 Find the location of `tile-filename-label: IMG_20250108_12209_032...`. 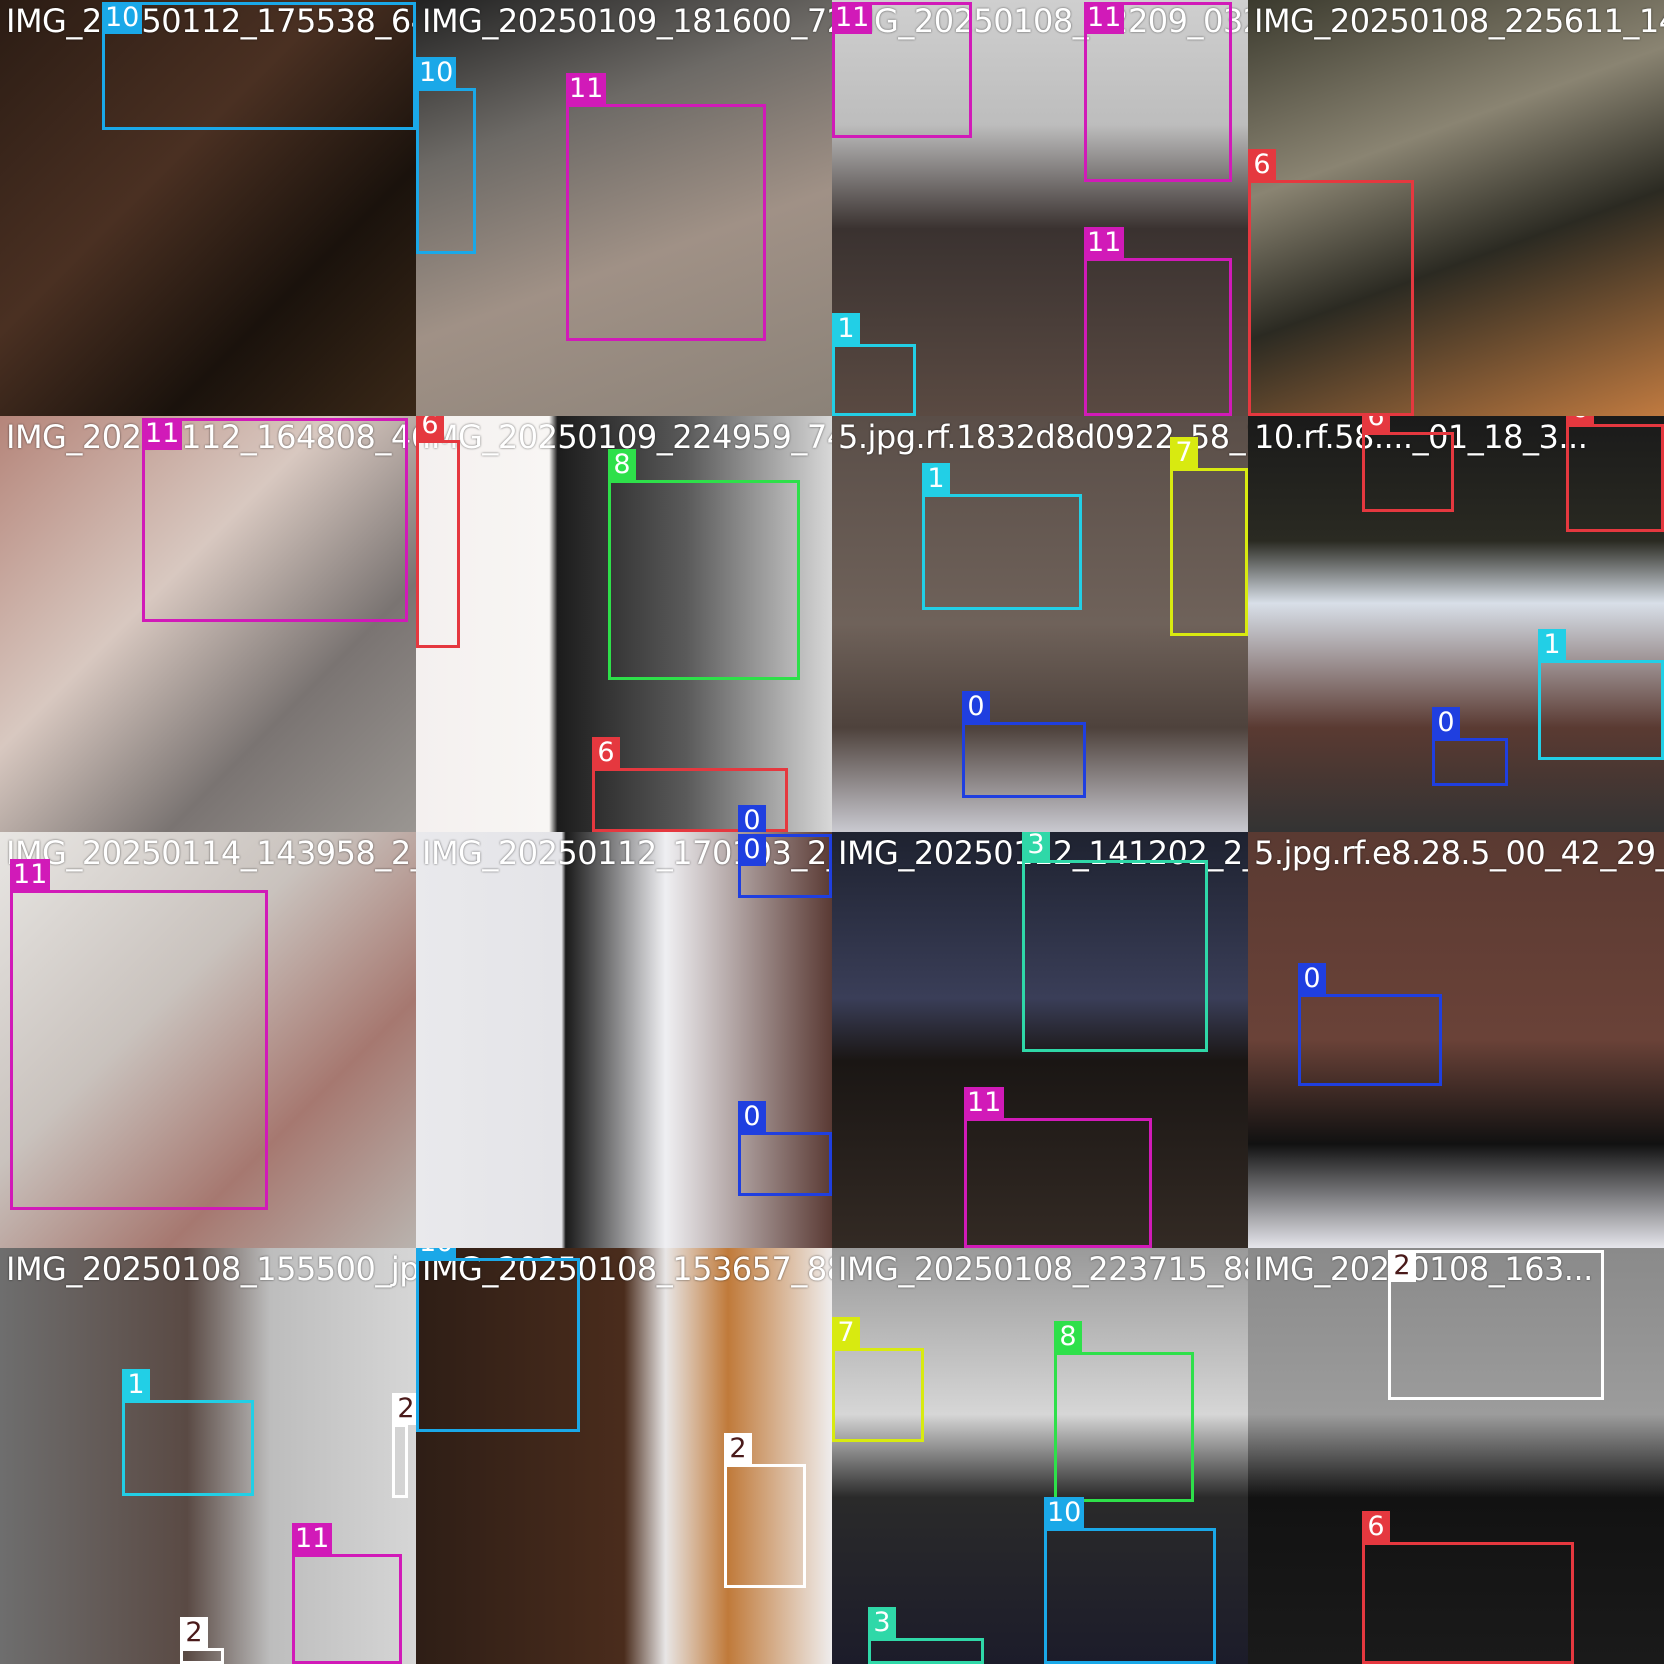

tile-filename-label: IMG_20250108_12209_032... is located at coordinates (1043, 21).